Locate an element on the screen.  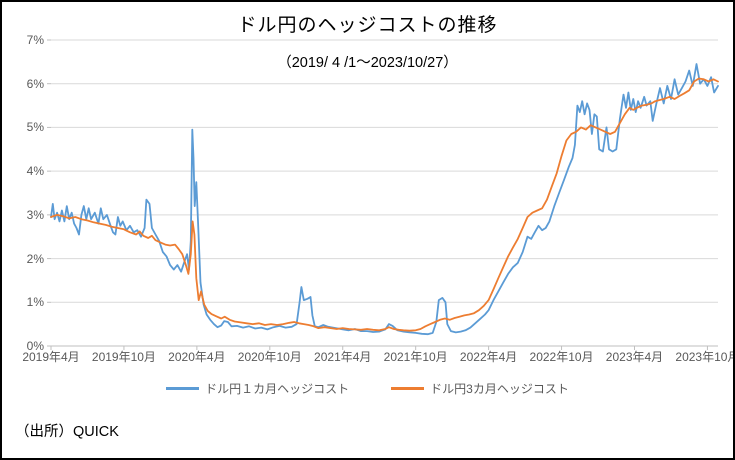
y-tick-label: 7% is located at coordinates (35, 40).